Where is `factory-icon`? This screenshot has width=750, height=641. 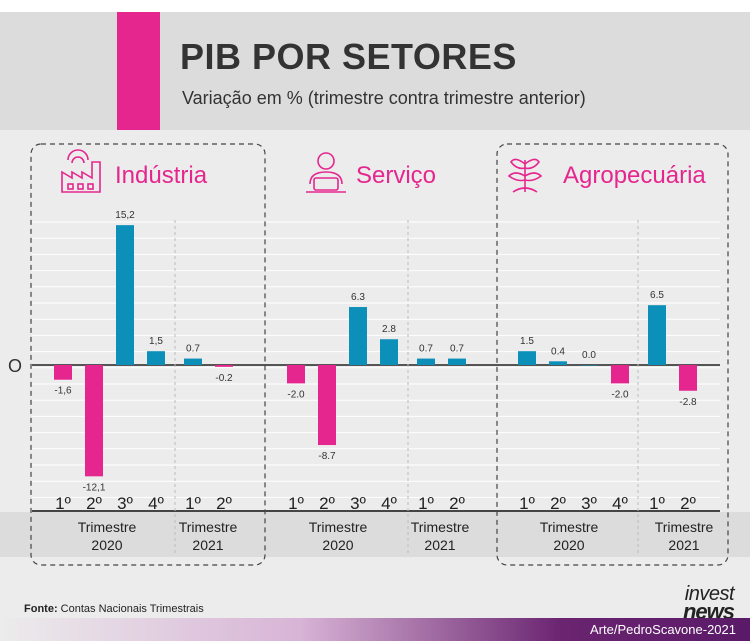
factory-icon is located at coordinates (81, 171).